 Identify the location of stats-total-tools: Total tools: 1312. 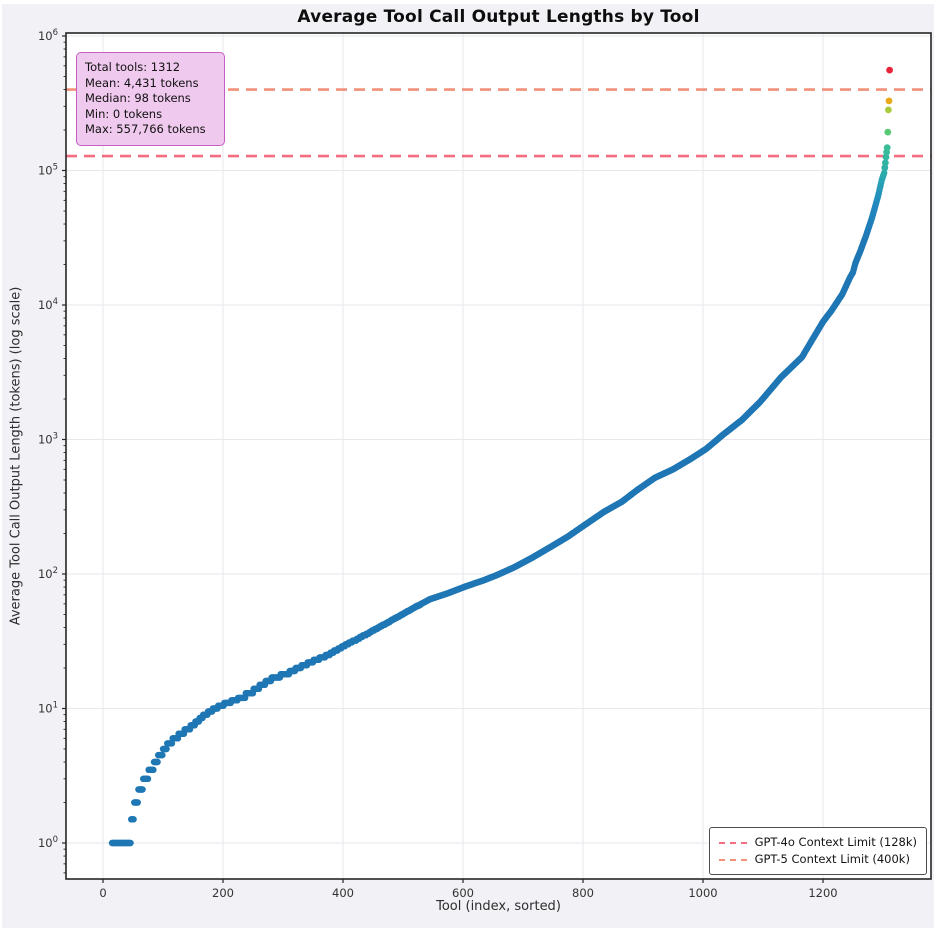
(133, 67).